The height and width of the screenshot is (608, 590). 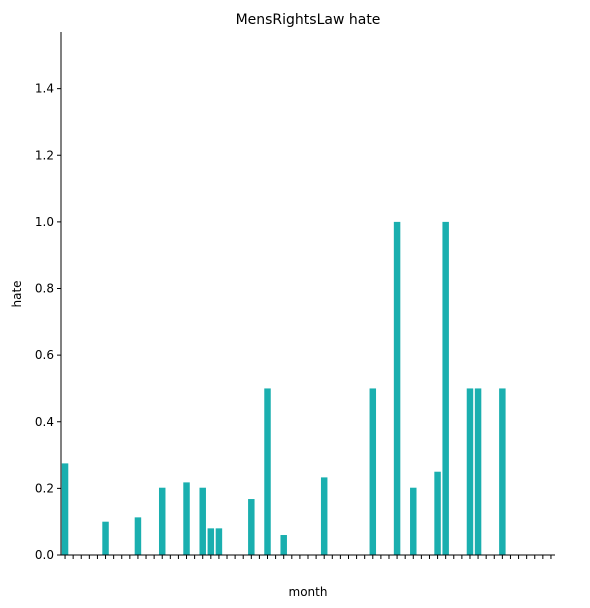 I want to click on y-axis-title: hate, so click(x=17, y=293).